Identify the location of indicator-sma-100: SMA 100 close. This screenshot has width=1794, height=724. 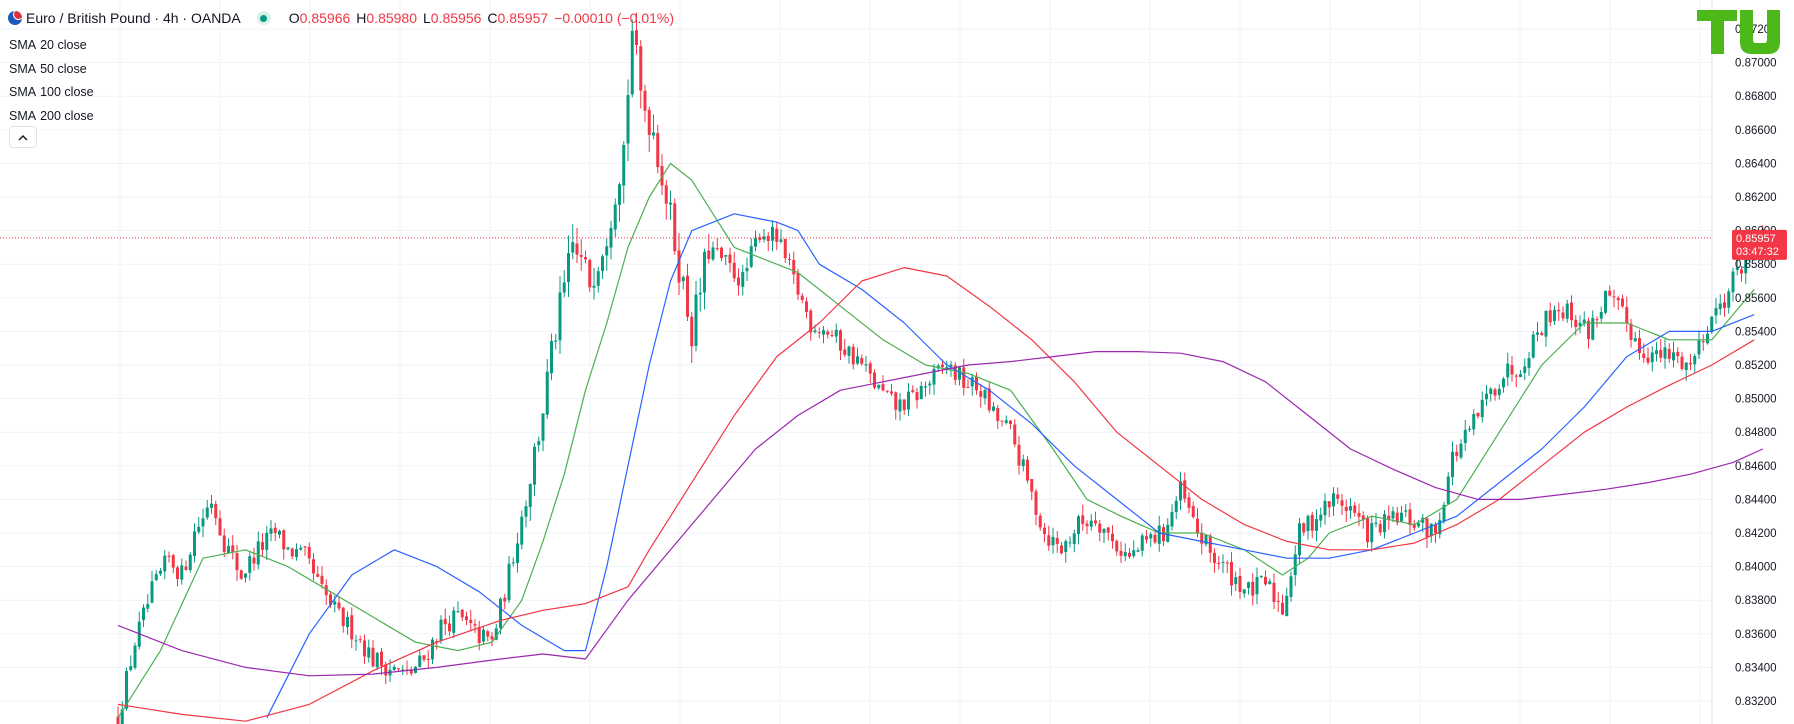
(51, 93).